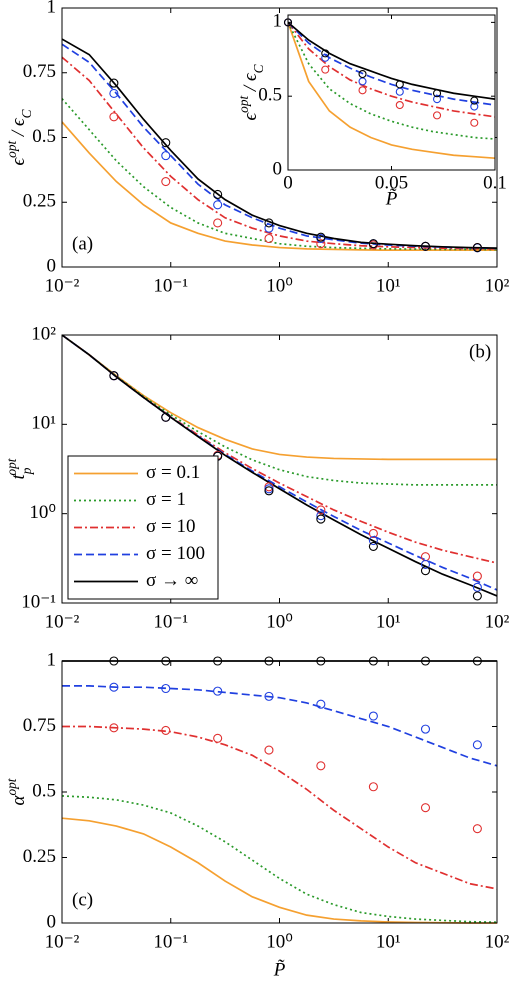 The width and height of the screenshot is (509, 981). Describe the element at coordinates (166, 499) in the screenshot. I see `legend-label: σ = 1` at that location.